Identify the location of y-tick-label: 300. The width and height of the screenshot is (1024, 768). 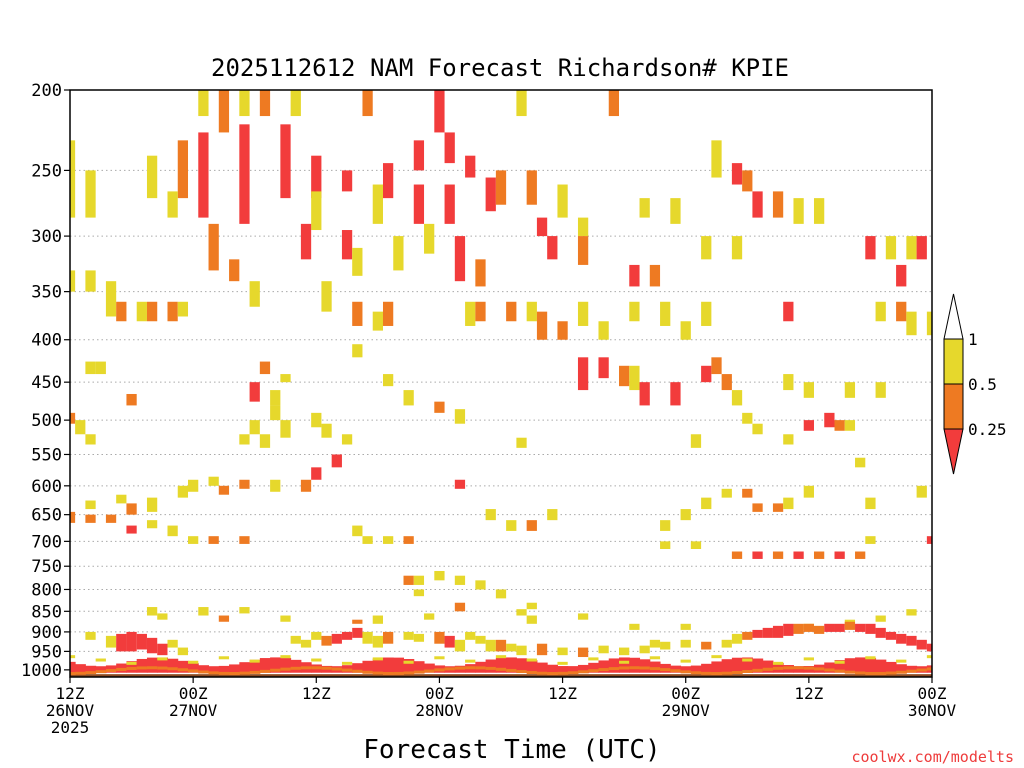
(46, 237).